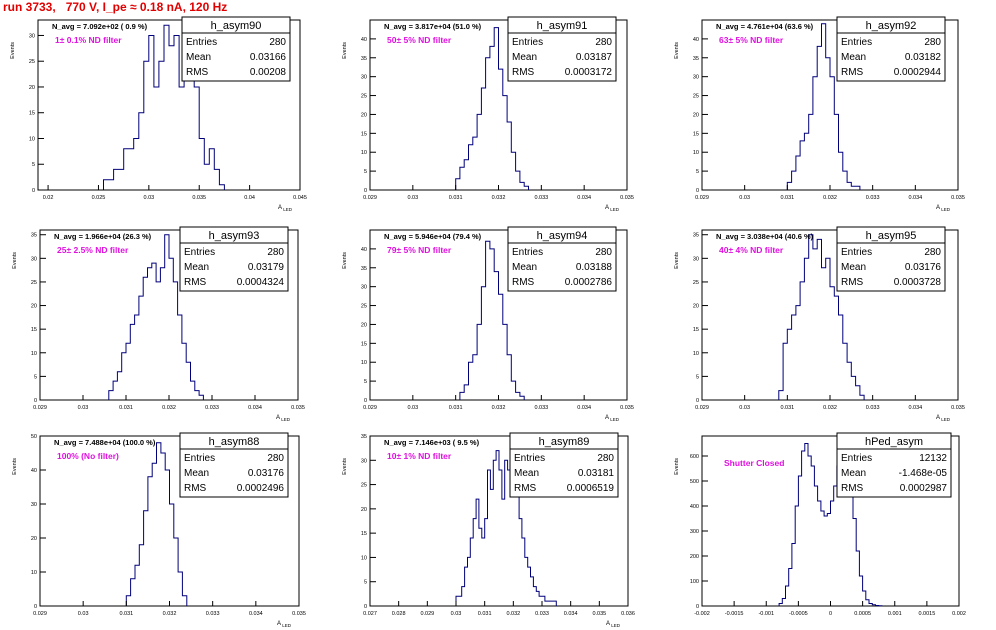 The height and width of the screenshot is (630, 996). Describe the element at coordinates (88, 40) in the screenshot. I see `filter-label: 1± 0.1% ND filter` at that location.